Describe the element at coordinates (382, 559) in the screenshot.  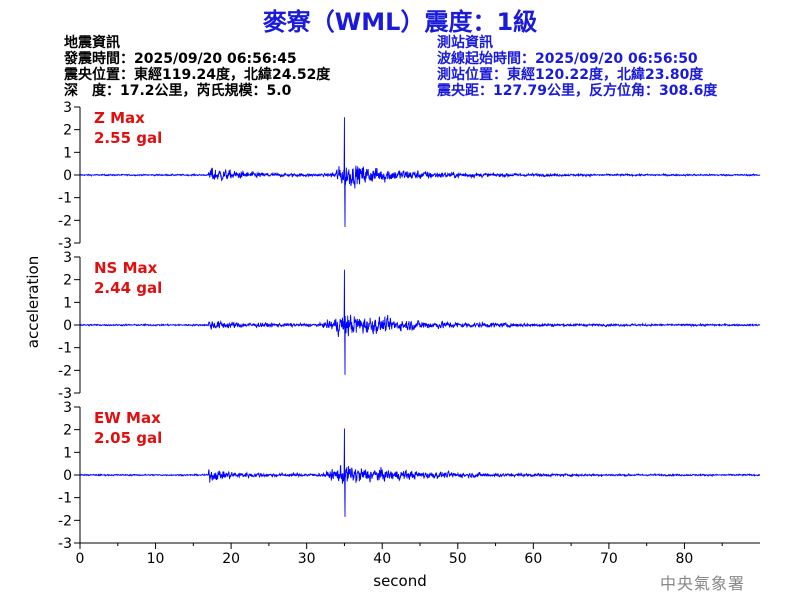
I see `x-tick-label: 40` at that location.